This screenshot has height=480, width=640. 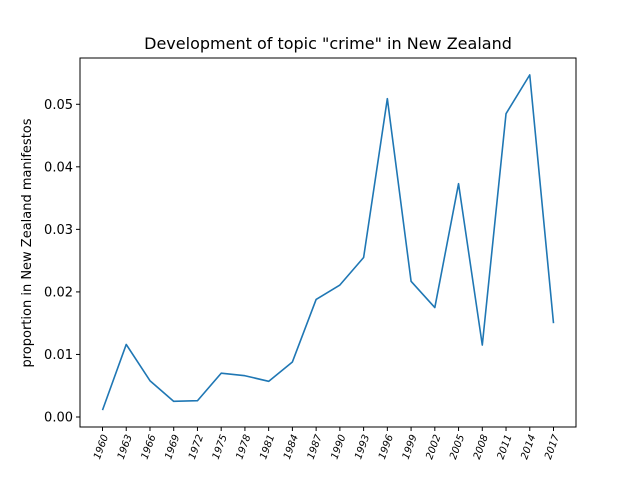 What do you see at coordinates (481, 447) in the screenshot?
I see `x-tick-label: 2008` at bounding box center [481, 447].